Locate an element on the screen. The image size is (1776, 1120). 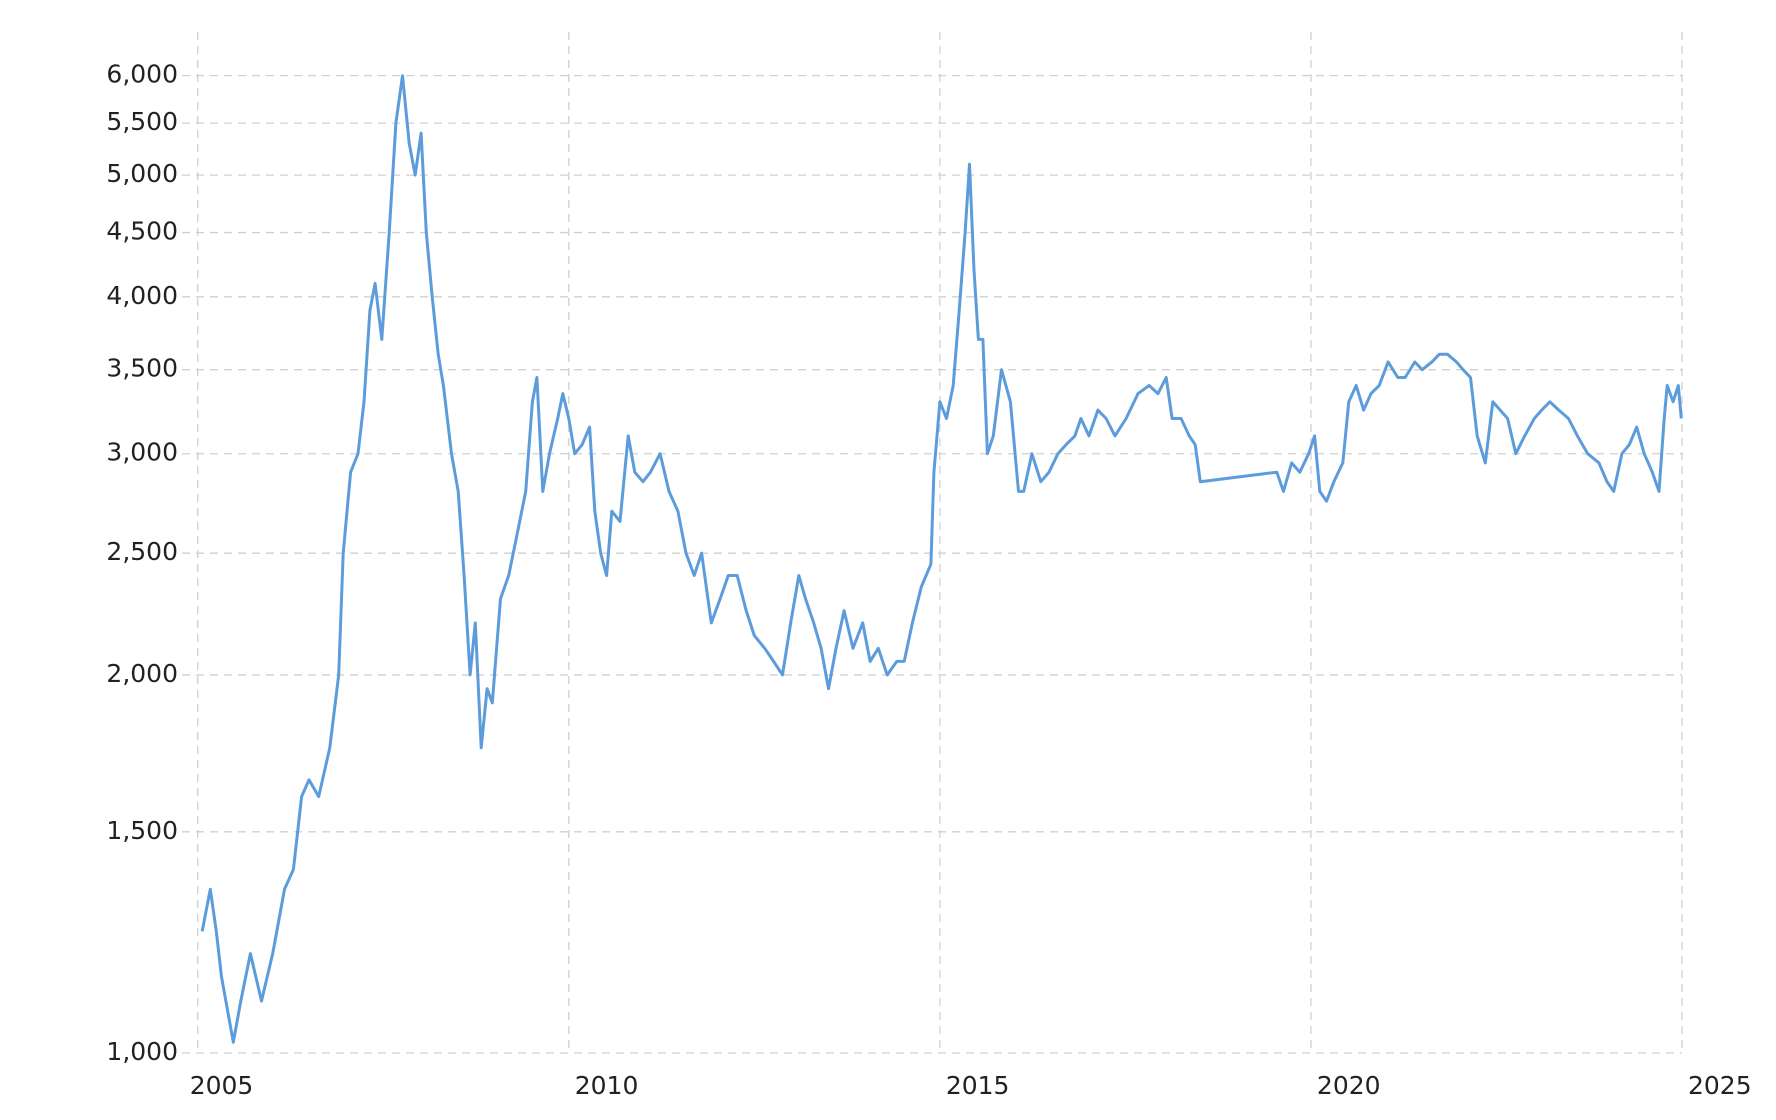
x-tick-label: 2005 is located at coordinates (222, 1085).